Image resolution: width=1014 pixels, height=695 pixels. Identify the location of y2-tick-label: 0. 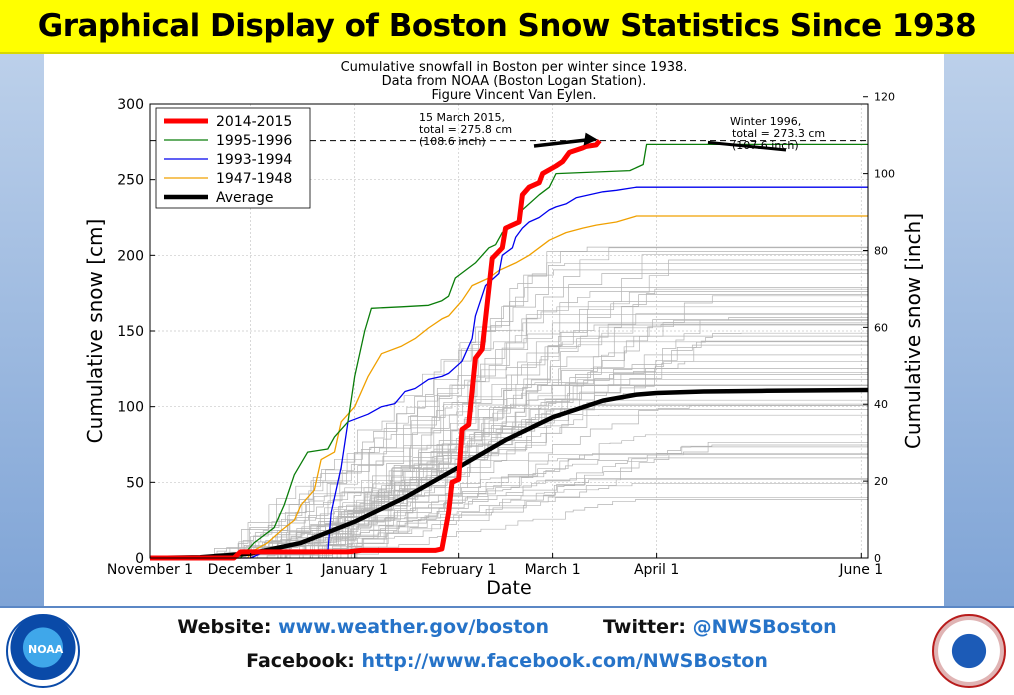
(877, 558).